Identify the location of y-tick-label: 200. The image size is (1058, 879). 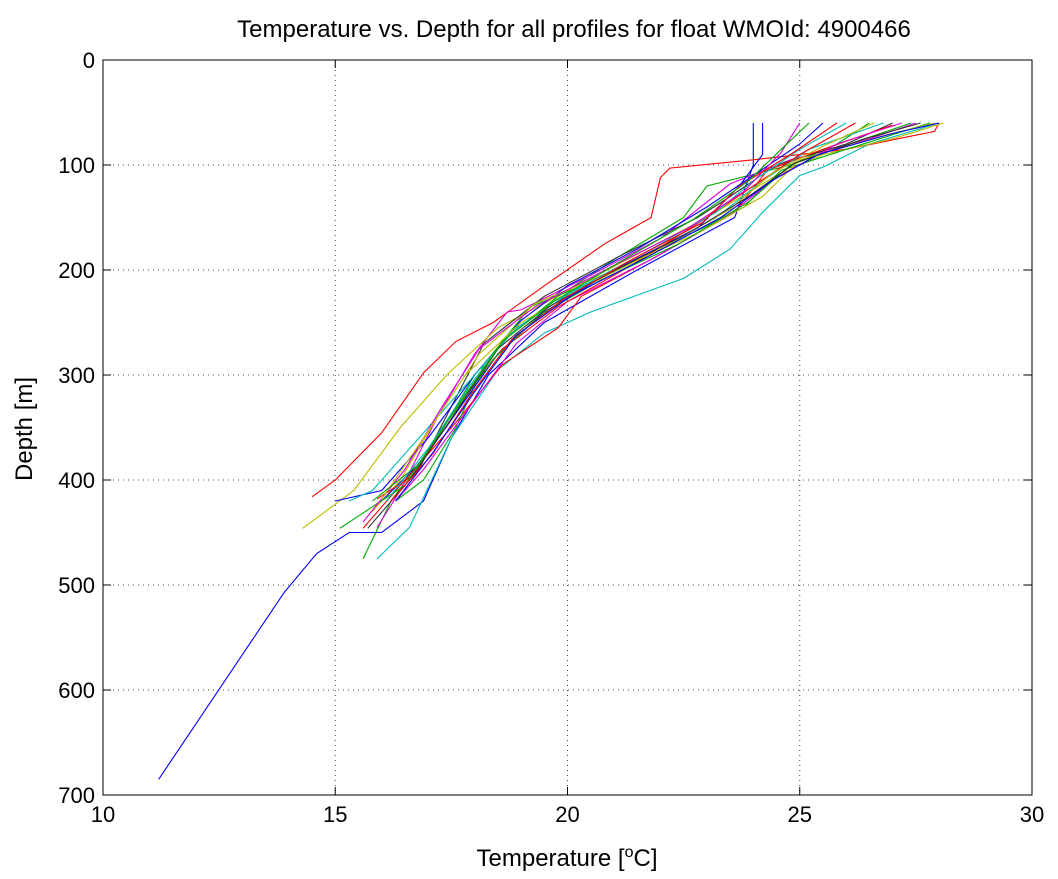
(76, 270).